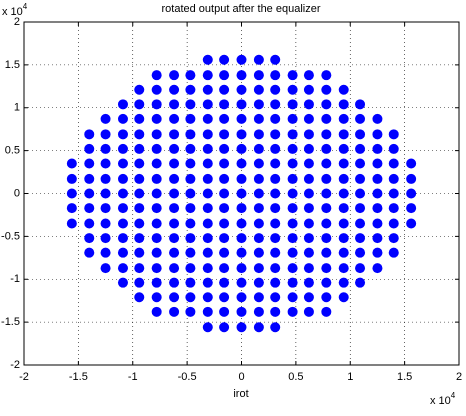 The height and width of the screenshot is (416, 466). What do you see at coordinates (350, 377) in the screenshot?
I see `x-tick-label: 1` at bounding box center [350, 377].